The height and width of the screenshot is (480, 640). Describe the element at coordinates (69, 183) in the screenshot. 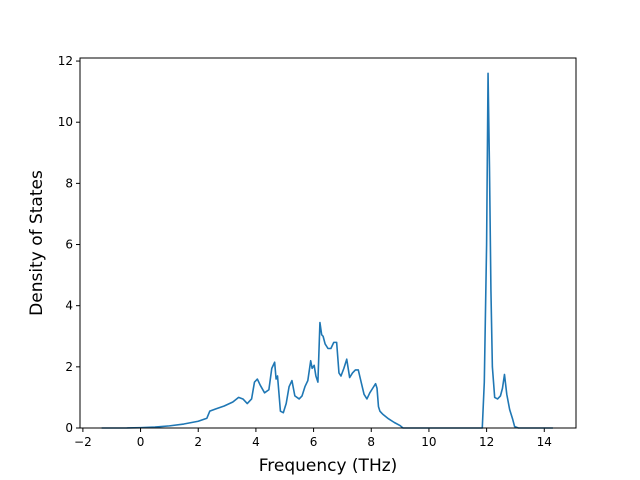

I see `y-tick-label: 8` at that location.